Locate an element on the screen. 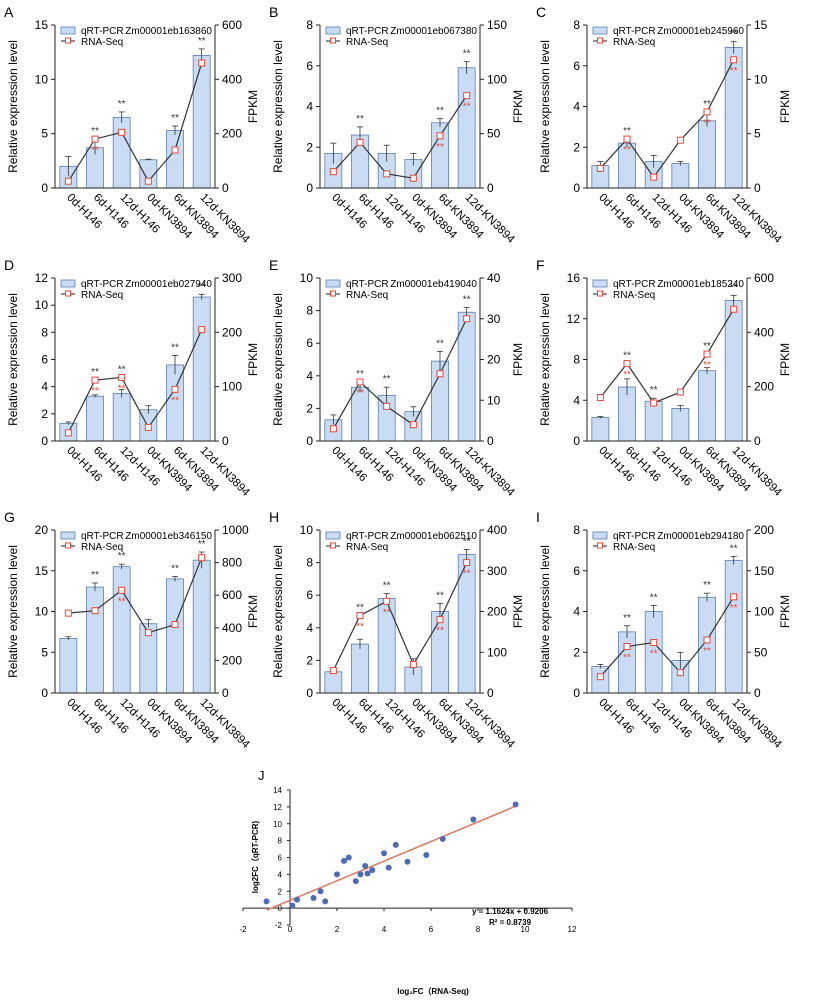 Image resolution: width=817 pixels, height=1004 pixels. y-axis-title: Relative expression level is located at coordinates (13, 106).